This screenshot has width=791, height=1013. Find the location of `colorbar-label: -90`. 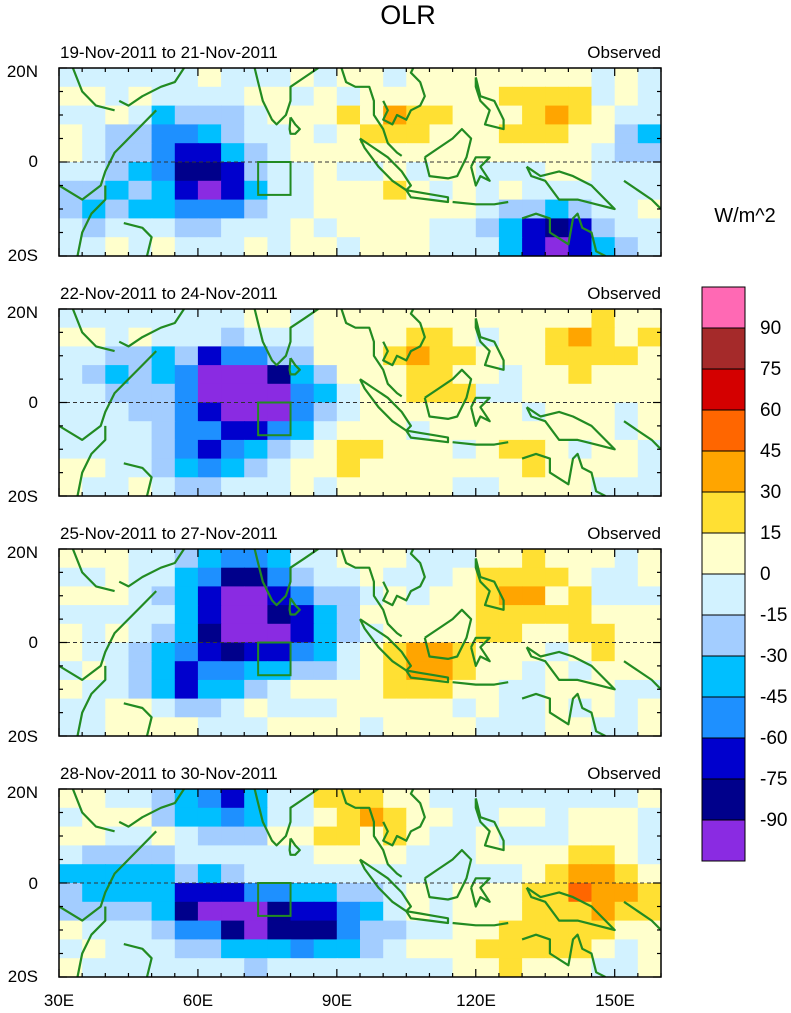

colorbar-label: -90 is located at coordinates (773, 820).